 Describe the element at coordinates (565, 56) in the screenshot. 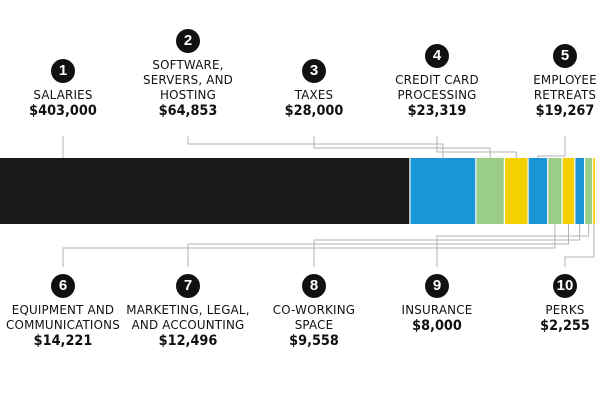

I see `rank-badge: 5` at that location.